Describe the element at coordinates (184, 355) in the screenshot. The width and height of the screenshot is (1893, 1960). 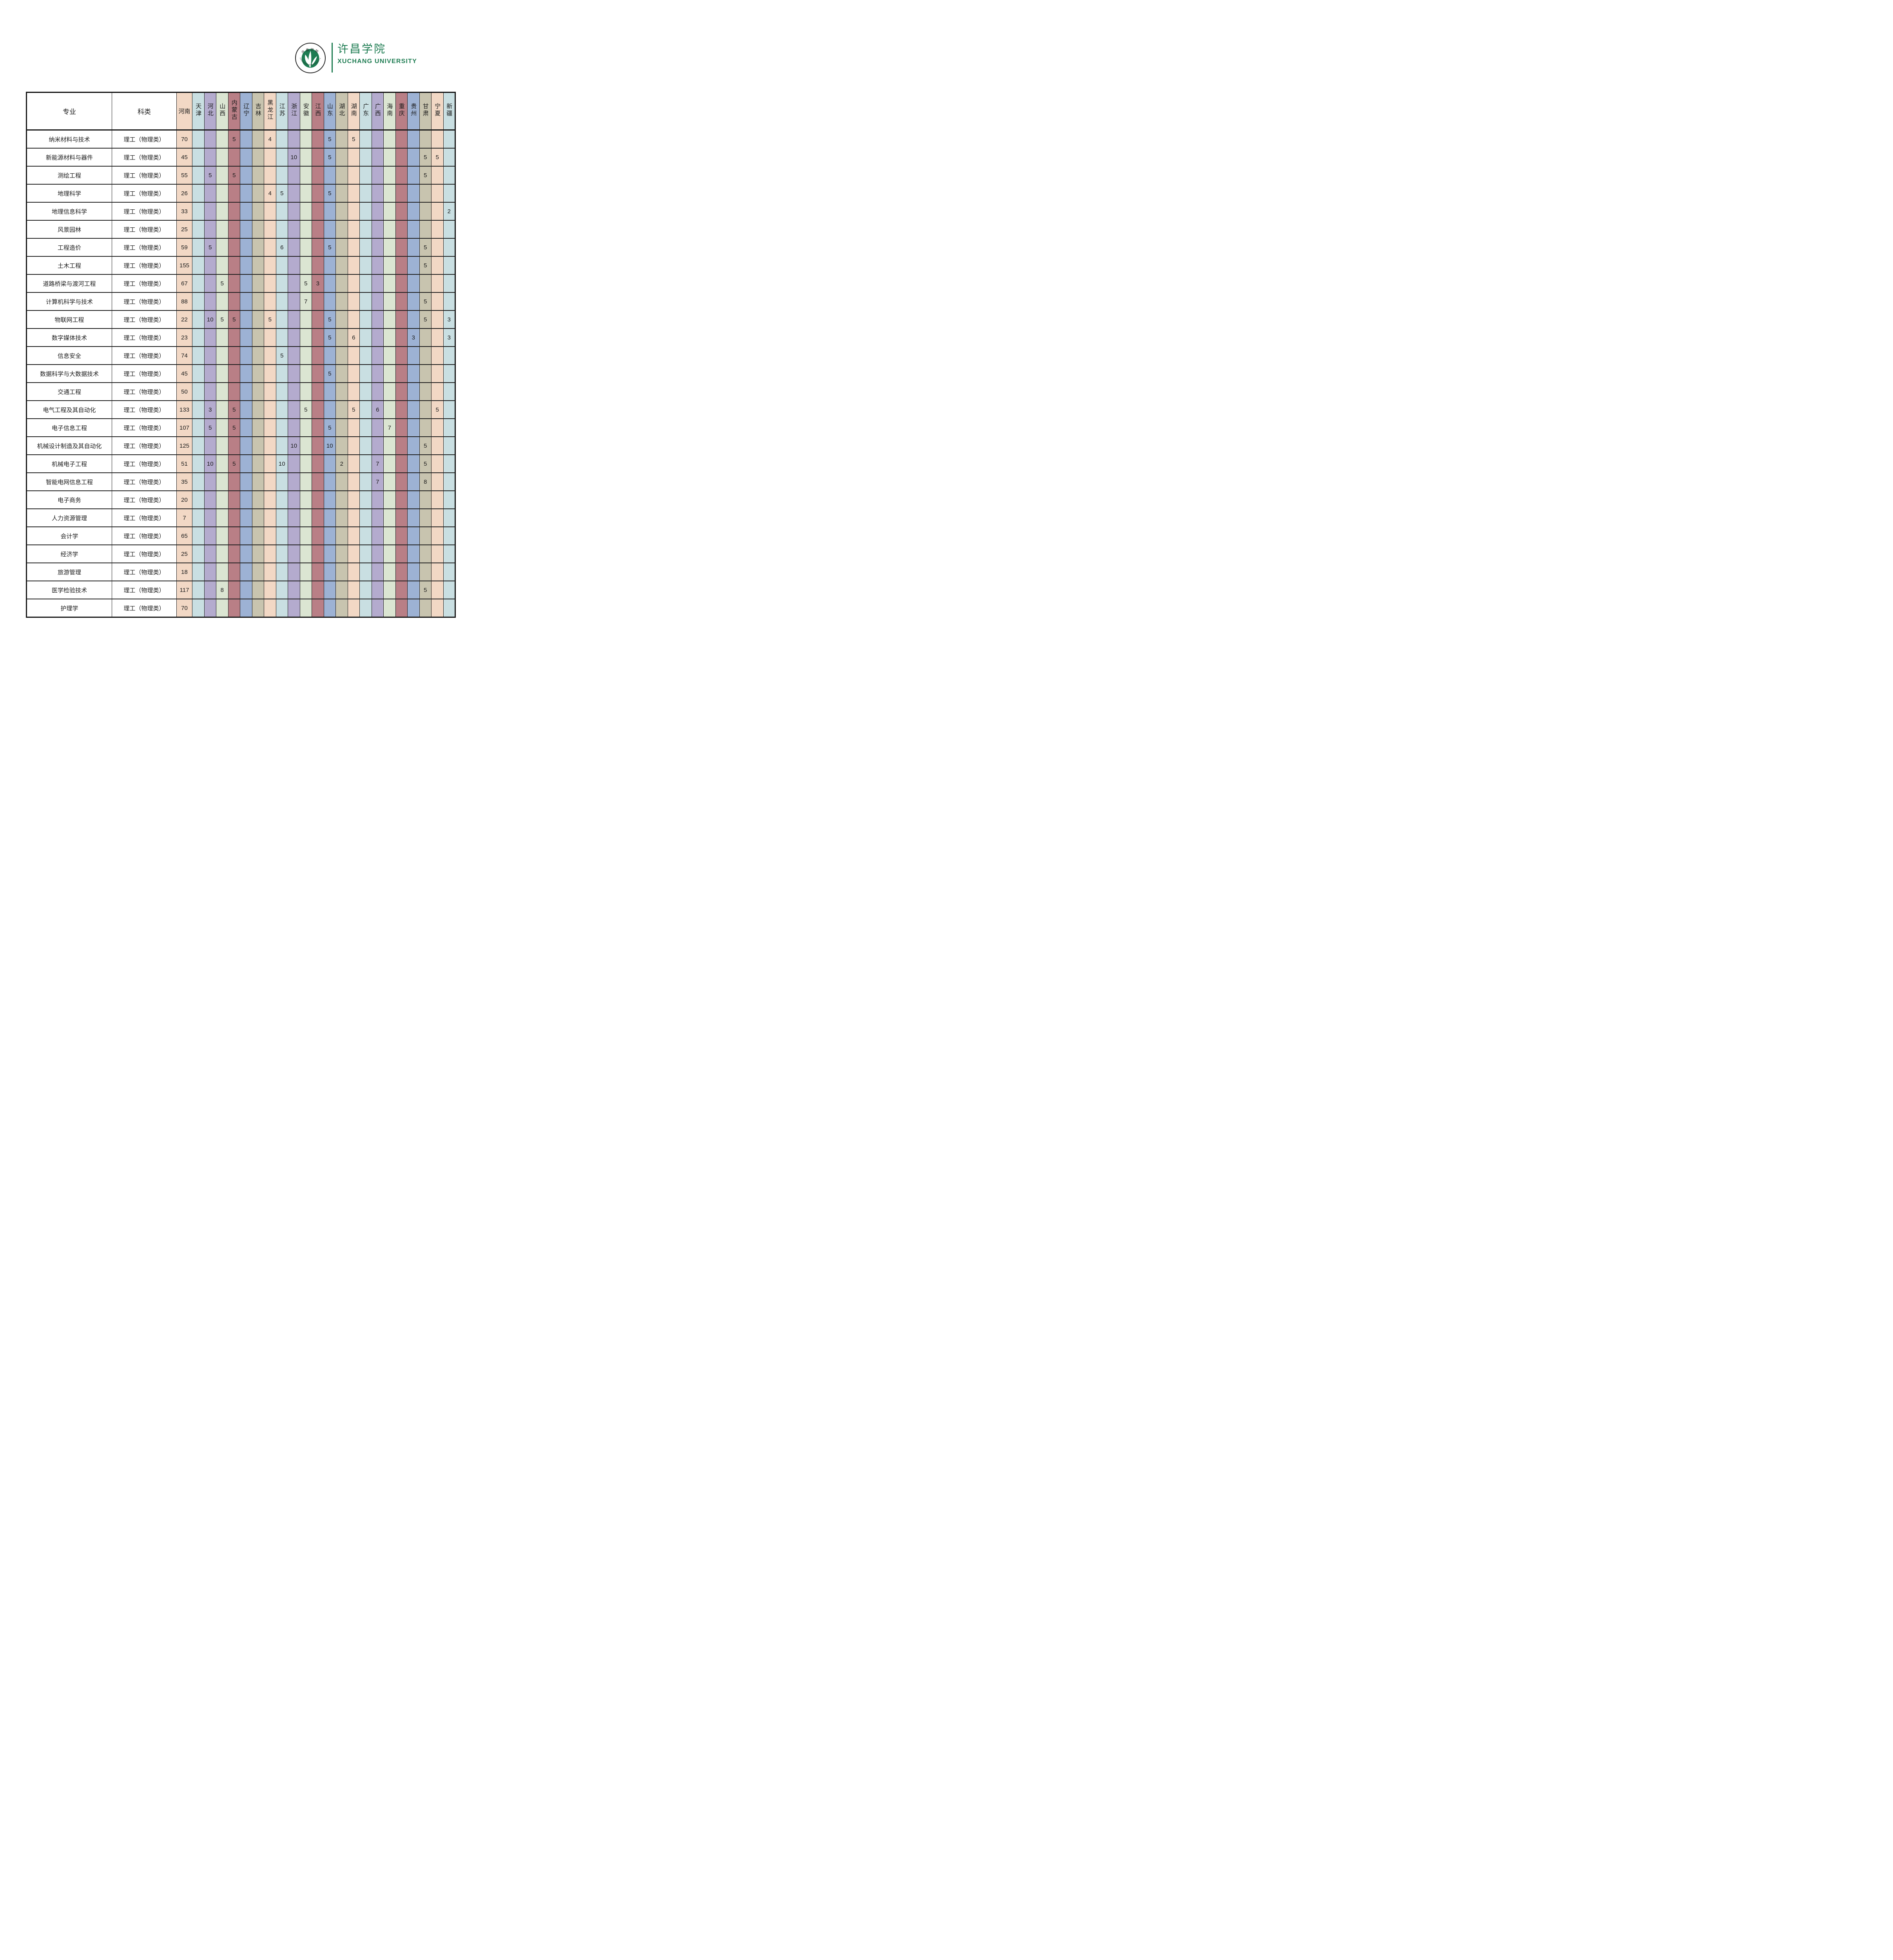
I see `value-cell: 74` at that location.